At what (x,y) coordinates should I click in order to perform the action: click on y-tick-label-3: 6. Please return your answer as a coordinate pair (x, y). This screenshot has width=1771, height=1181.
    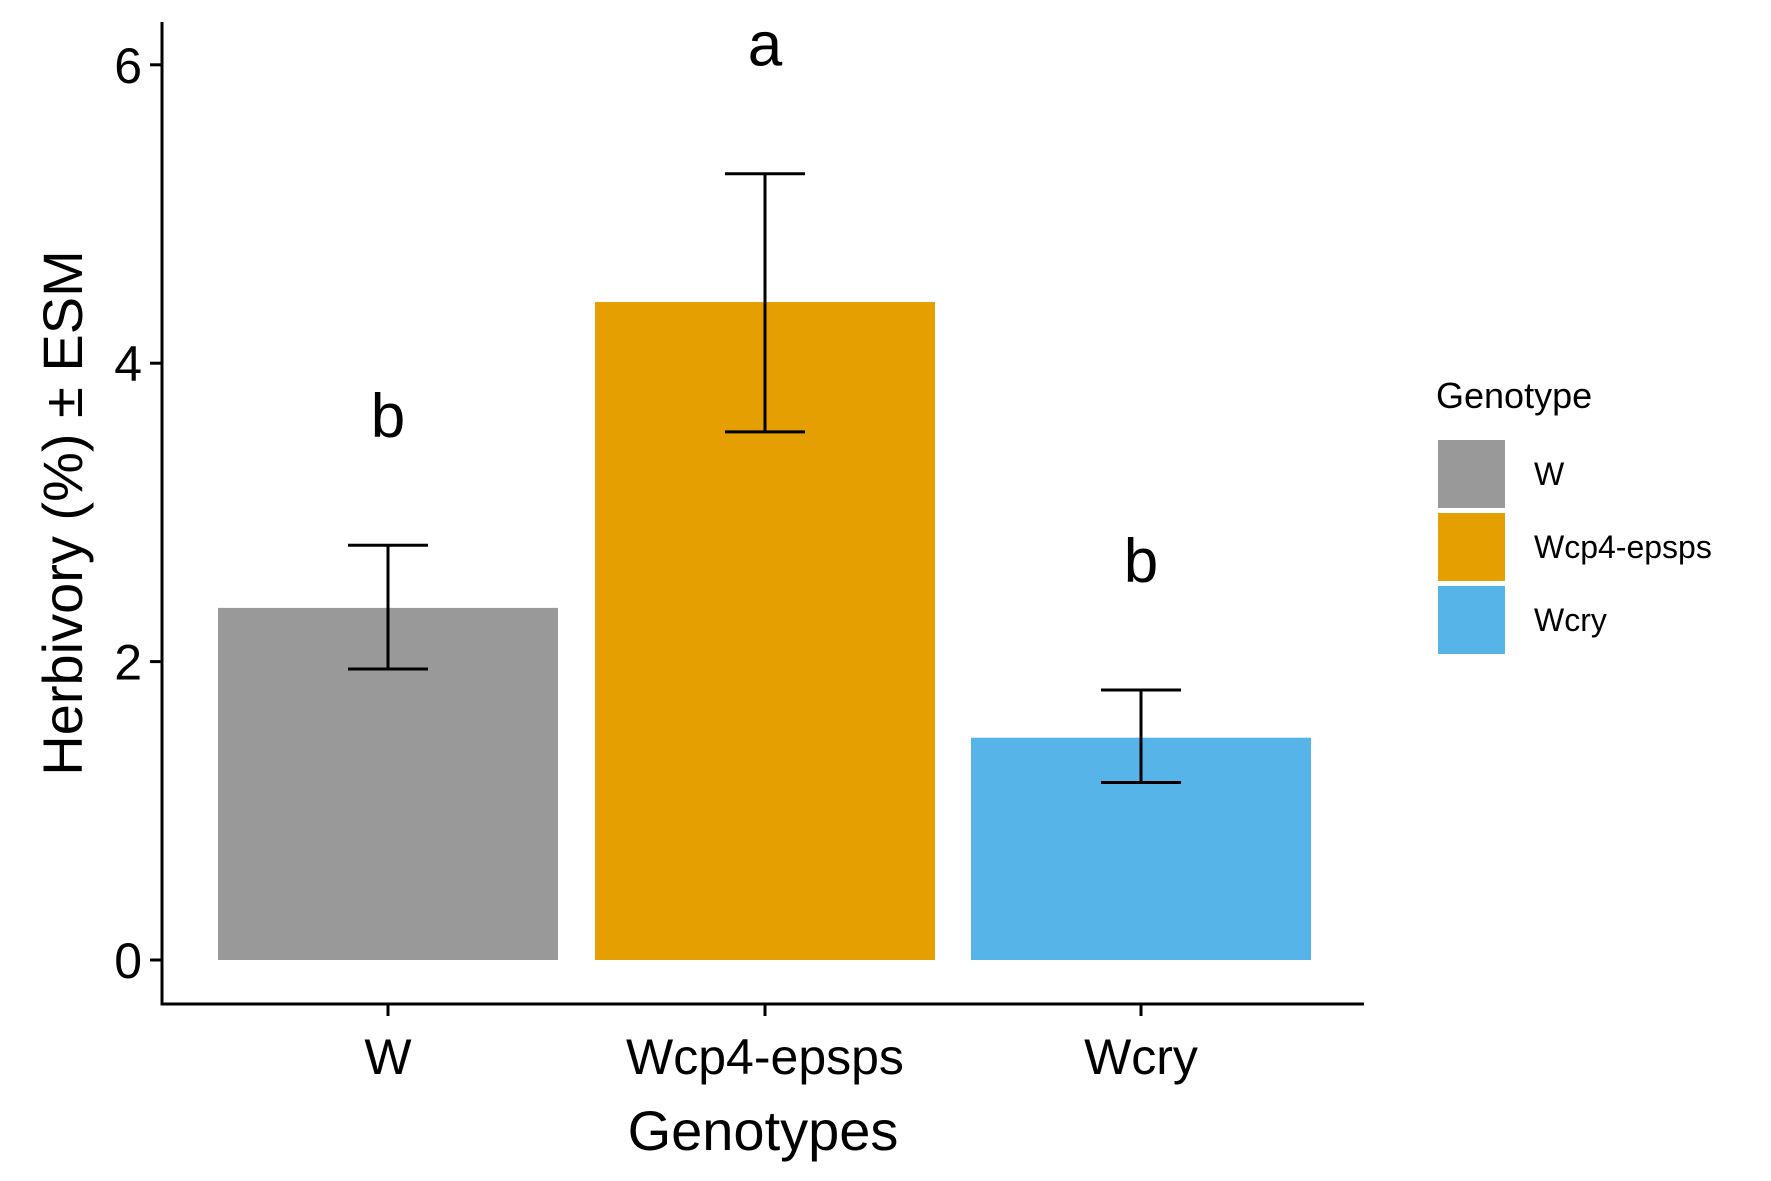
    Looking at the image, I should click on (128, 66).